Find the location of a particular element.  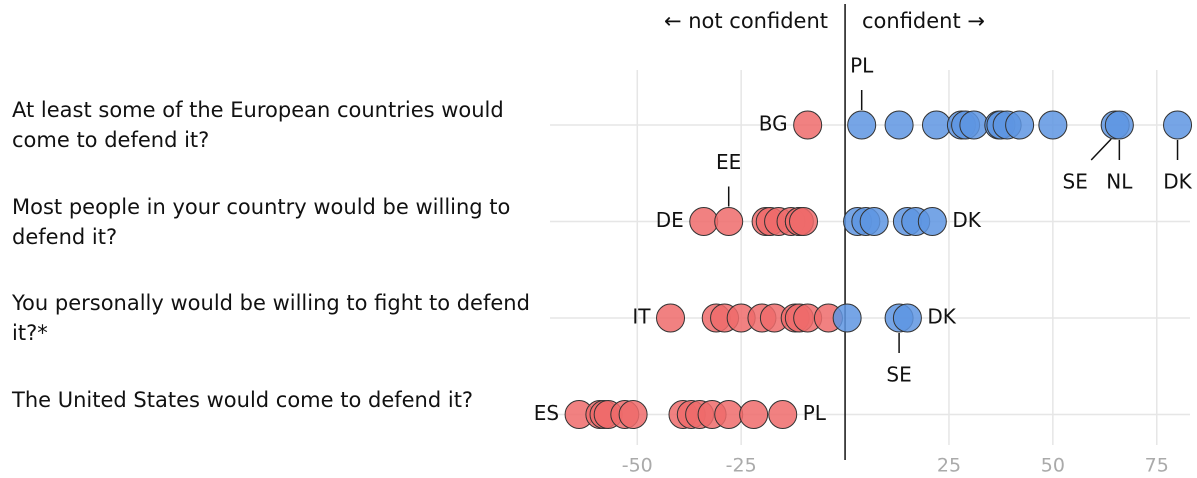

point-label: DE is located at coordinates (670, 220).